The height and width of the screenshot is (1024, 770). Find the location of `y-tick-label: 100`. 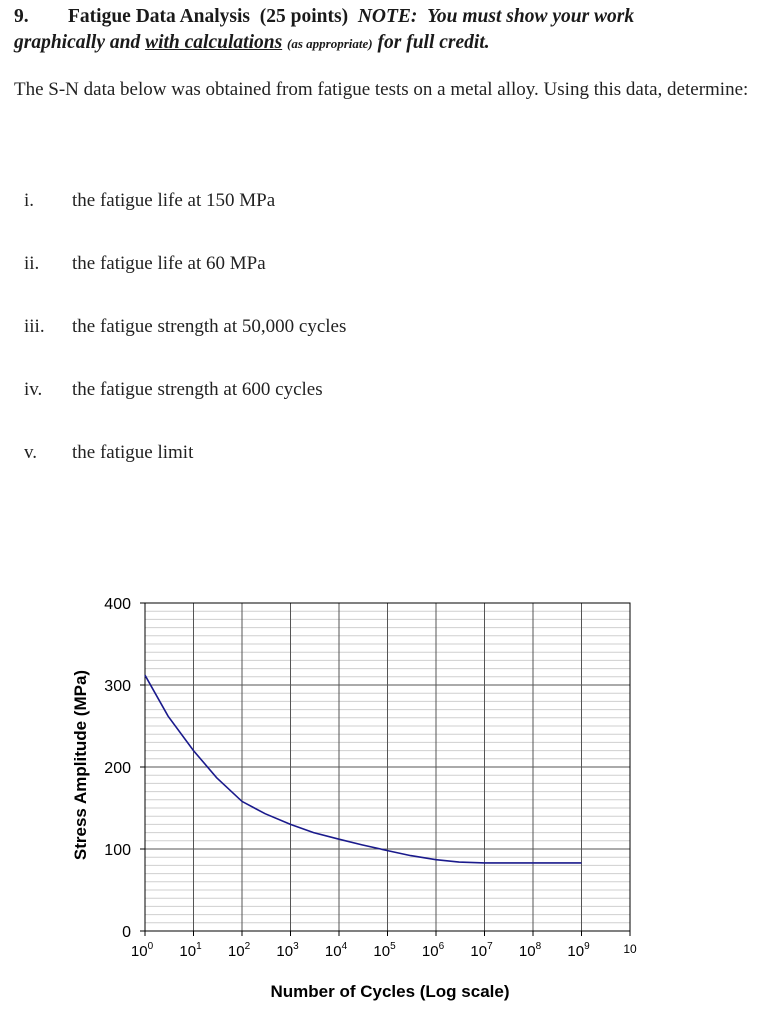

y-tick-label: 100 is located at coordinates (117, 850).